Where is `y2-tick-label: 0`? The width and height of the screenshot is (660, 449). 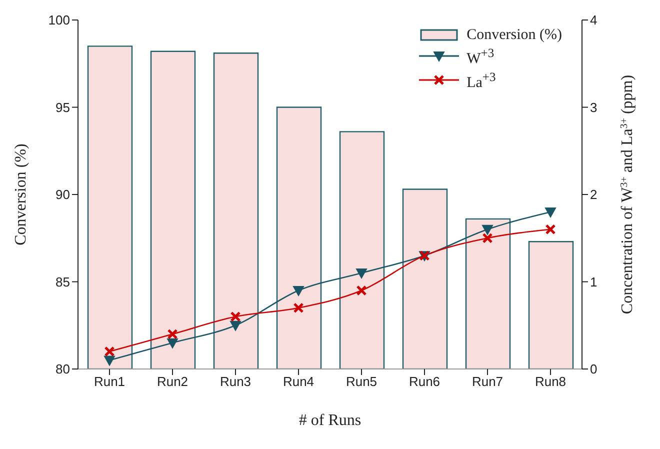 y2-tick-label: 0 is located at coordinates (594, 369).